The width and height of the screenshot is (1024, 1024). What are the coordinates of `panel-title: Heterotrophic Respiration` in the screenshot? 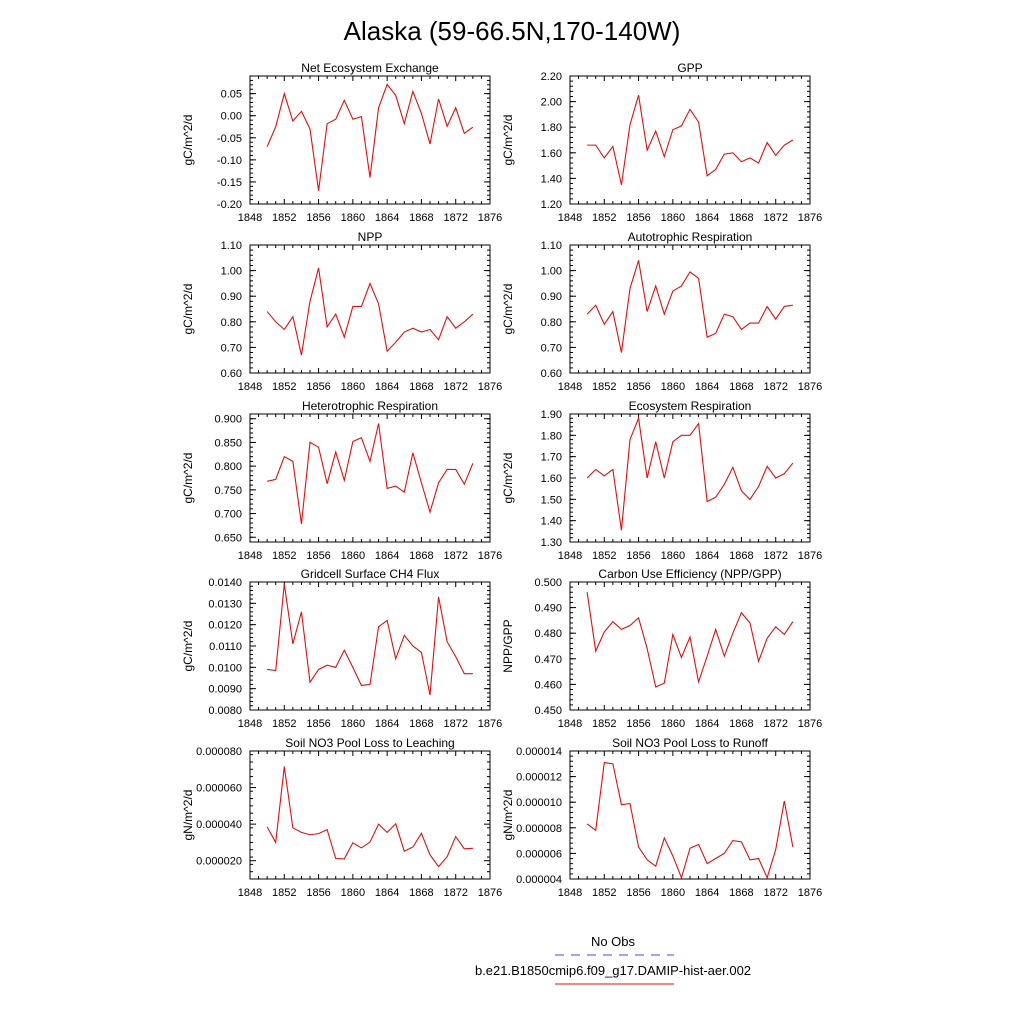 It's located at (370, 406).